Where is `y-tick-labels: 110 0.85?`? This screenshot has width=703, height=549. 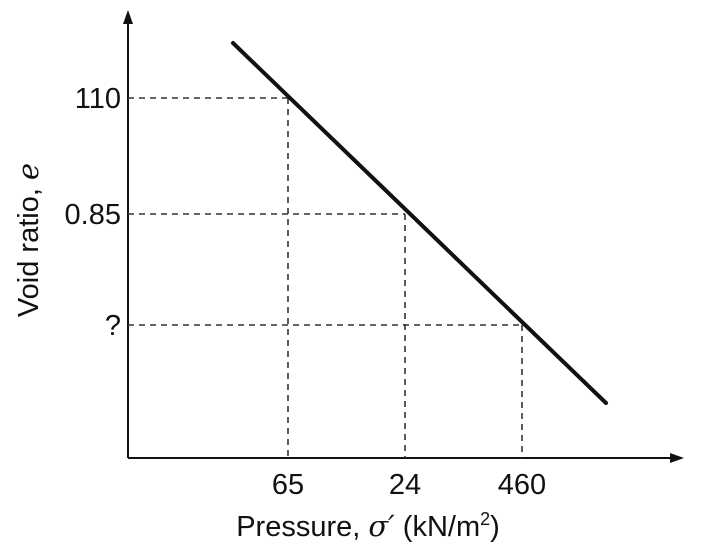 y-tick-labels: 110 0.85? is located at coordinates (93, 212).